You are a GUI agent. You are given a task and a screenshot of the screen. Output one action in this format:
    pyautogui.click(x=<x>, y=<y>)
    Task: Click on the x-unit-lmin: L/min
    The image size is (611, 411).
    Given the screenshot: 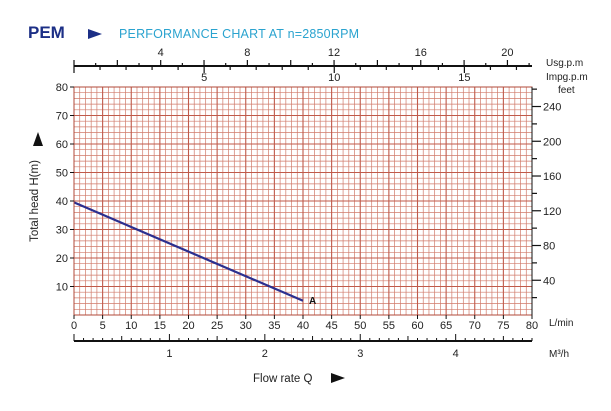 What is the action you would take?
    pyautogui.click(x=561, y=323)
    